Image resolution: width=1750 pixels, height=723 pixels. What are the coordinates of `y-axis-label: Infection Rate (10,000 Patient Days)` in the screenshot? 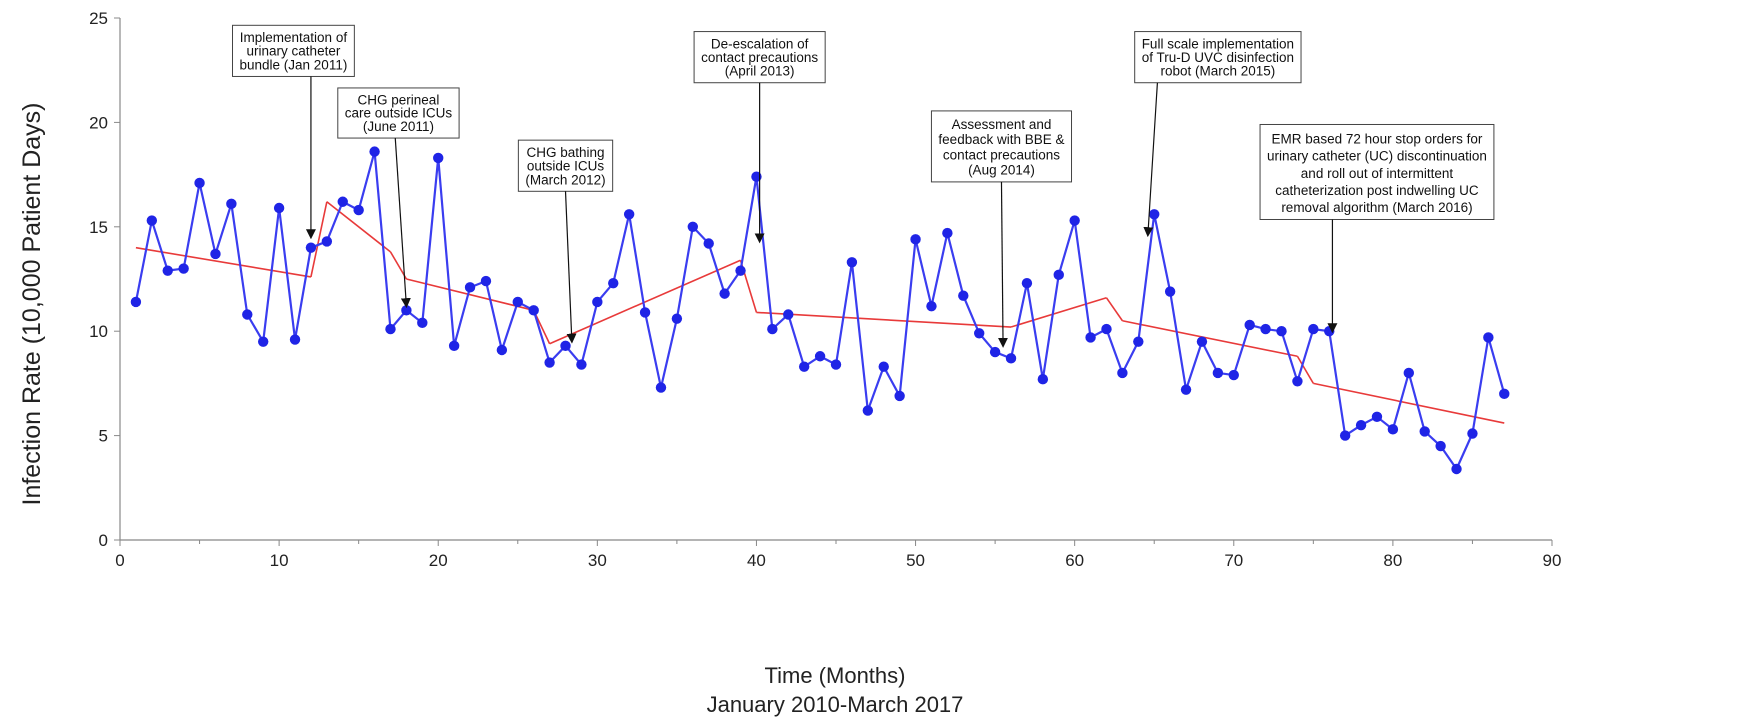 It's located at (32, 303).